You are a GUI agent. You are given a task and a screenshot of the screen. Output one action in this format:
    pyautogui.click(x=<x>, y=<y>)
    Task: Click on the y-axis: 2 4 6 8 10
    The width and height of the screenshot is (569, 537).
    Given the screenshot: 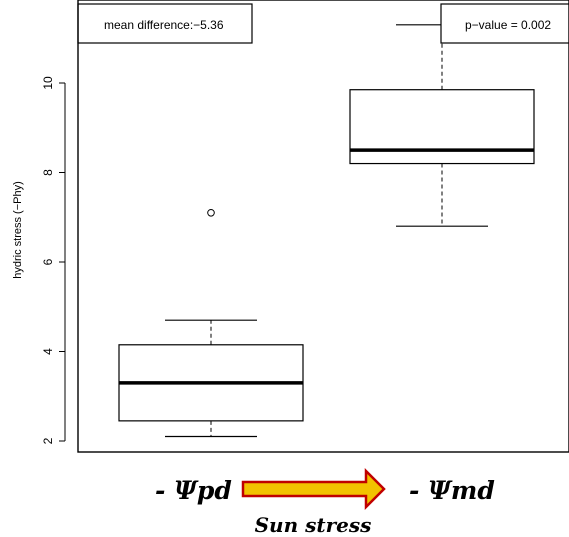 What is the action you would take?
    pyautogui.click(x=53, y=260)
    